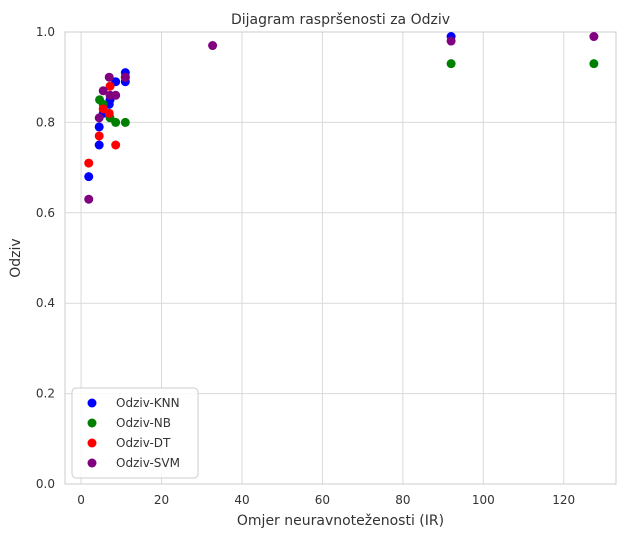  Describe the element at coordinates (322, 500) in the screenshot. I see `x-tick-label: 60` at that location.